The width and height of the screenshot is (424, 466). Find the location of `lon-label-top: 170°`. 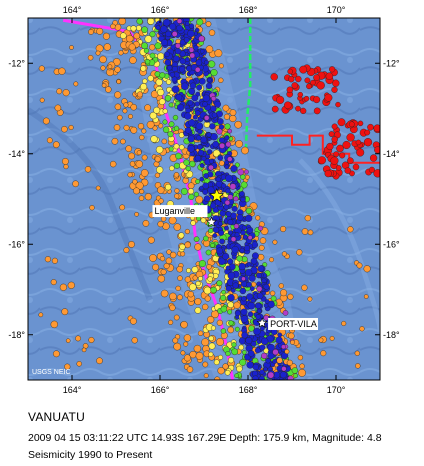

lon-label-top: 170° is located at coordinates (336, 10).